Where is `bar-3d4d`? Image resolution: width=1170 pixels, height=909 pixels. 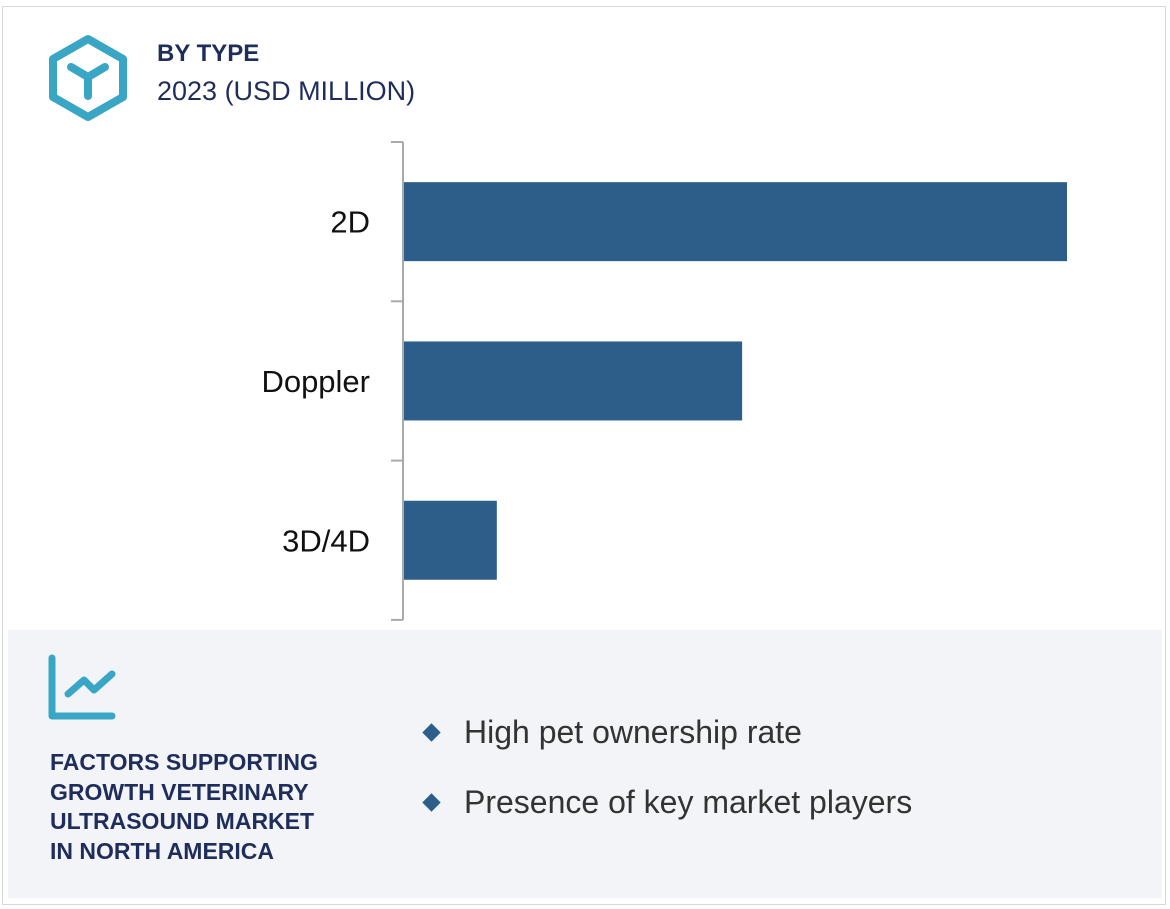 bar-3d4d is located at coordinates (450, 540).